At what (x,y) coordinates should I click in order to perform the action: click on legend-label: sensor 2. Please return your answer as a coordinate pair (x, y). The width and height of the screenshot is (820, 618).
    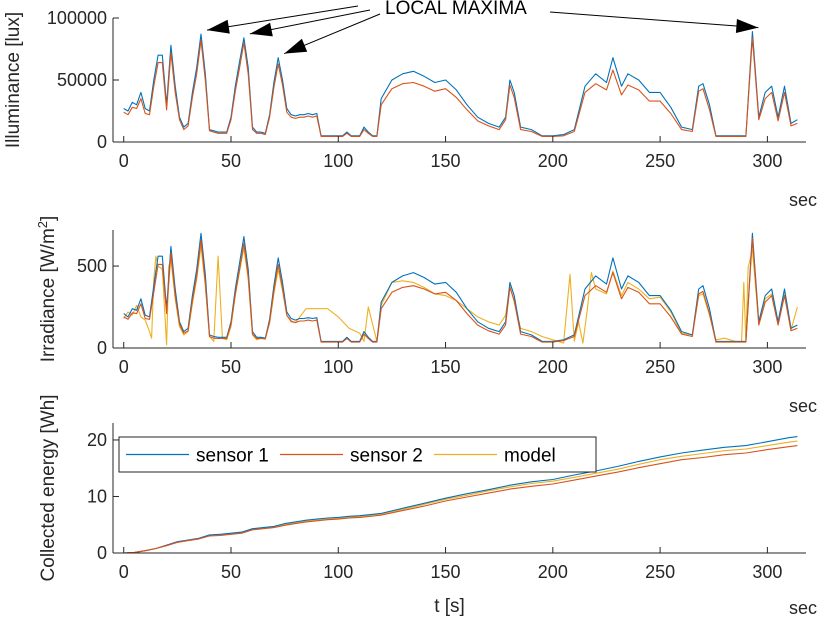
    Looking at the image, I should click on (386, 456).